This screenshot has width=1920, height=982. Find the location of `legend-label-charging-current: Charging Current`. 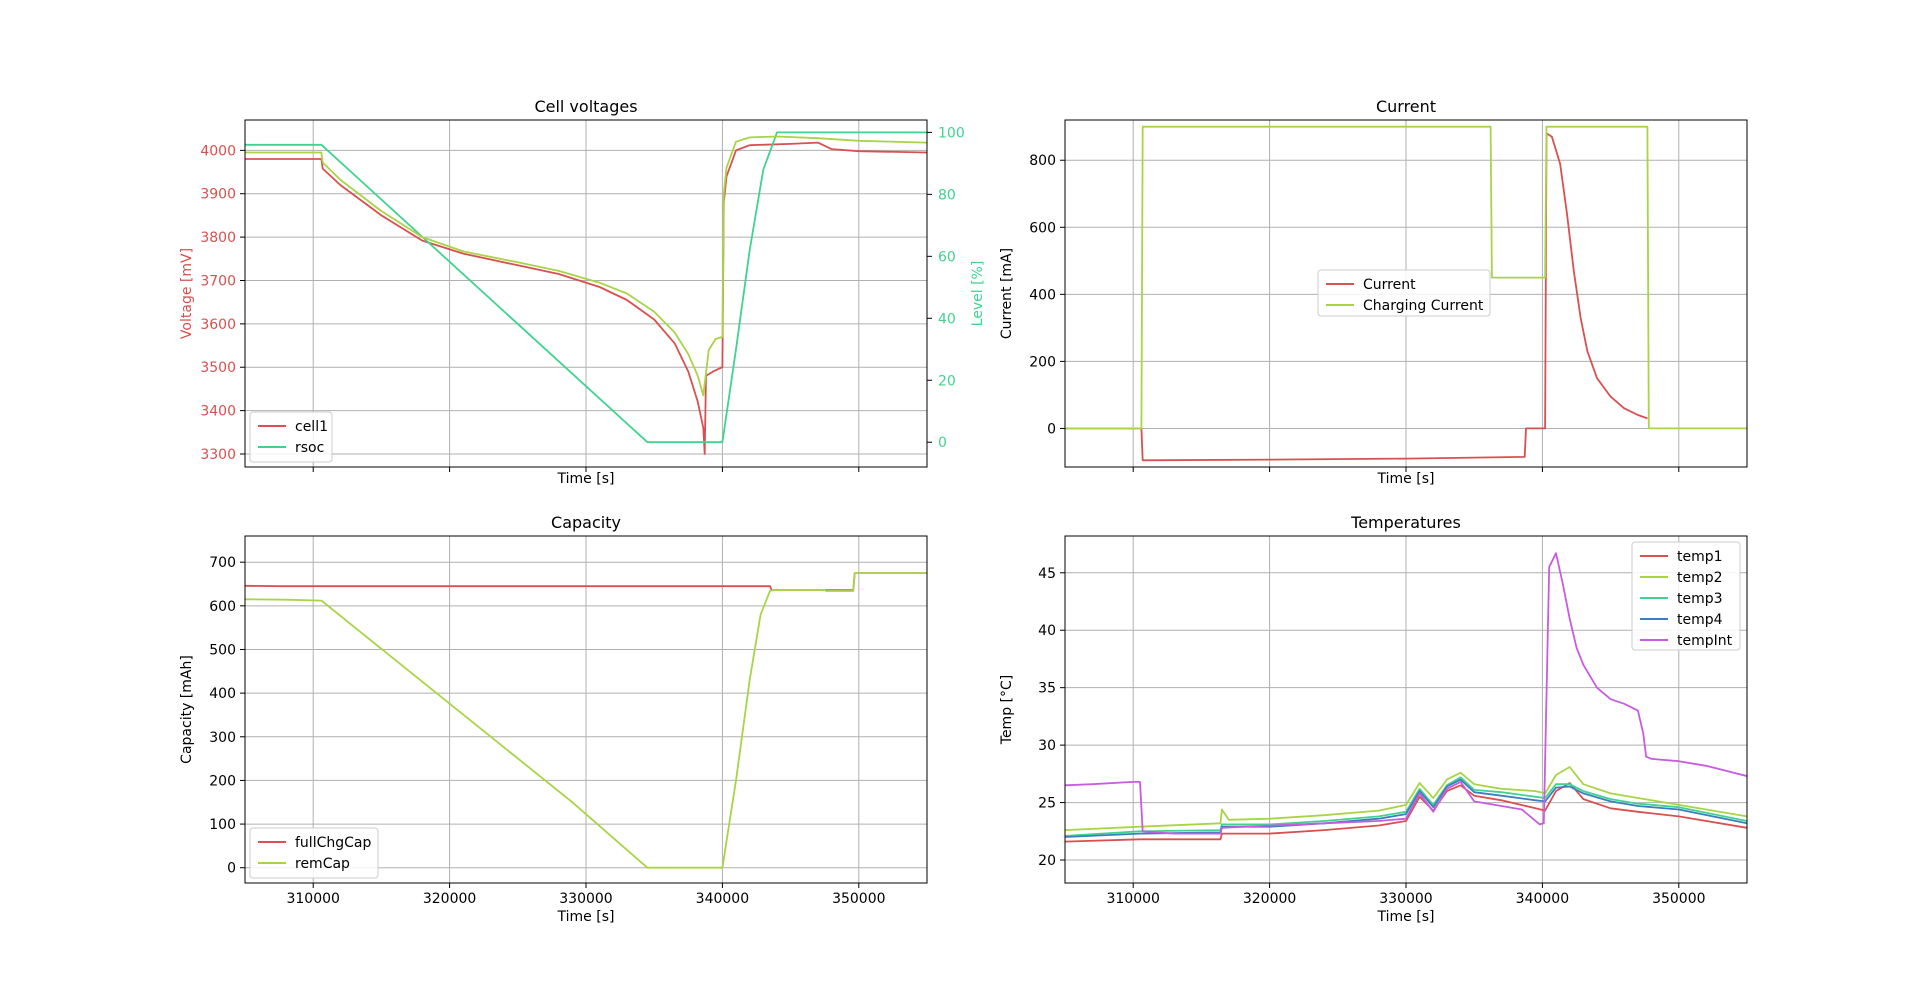

legend-label-charging-current: Charging Current is located at coordinates (1423, 306).